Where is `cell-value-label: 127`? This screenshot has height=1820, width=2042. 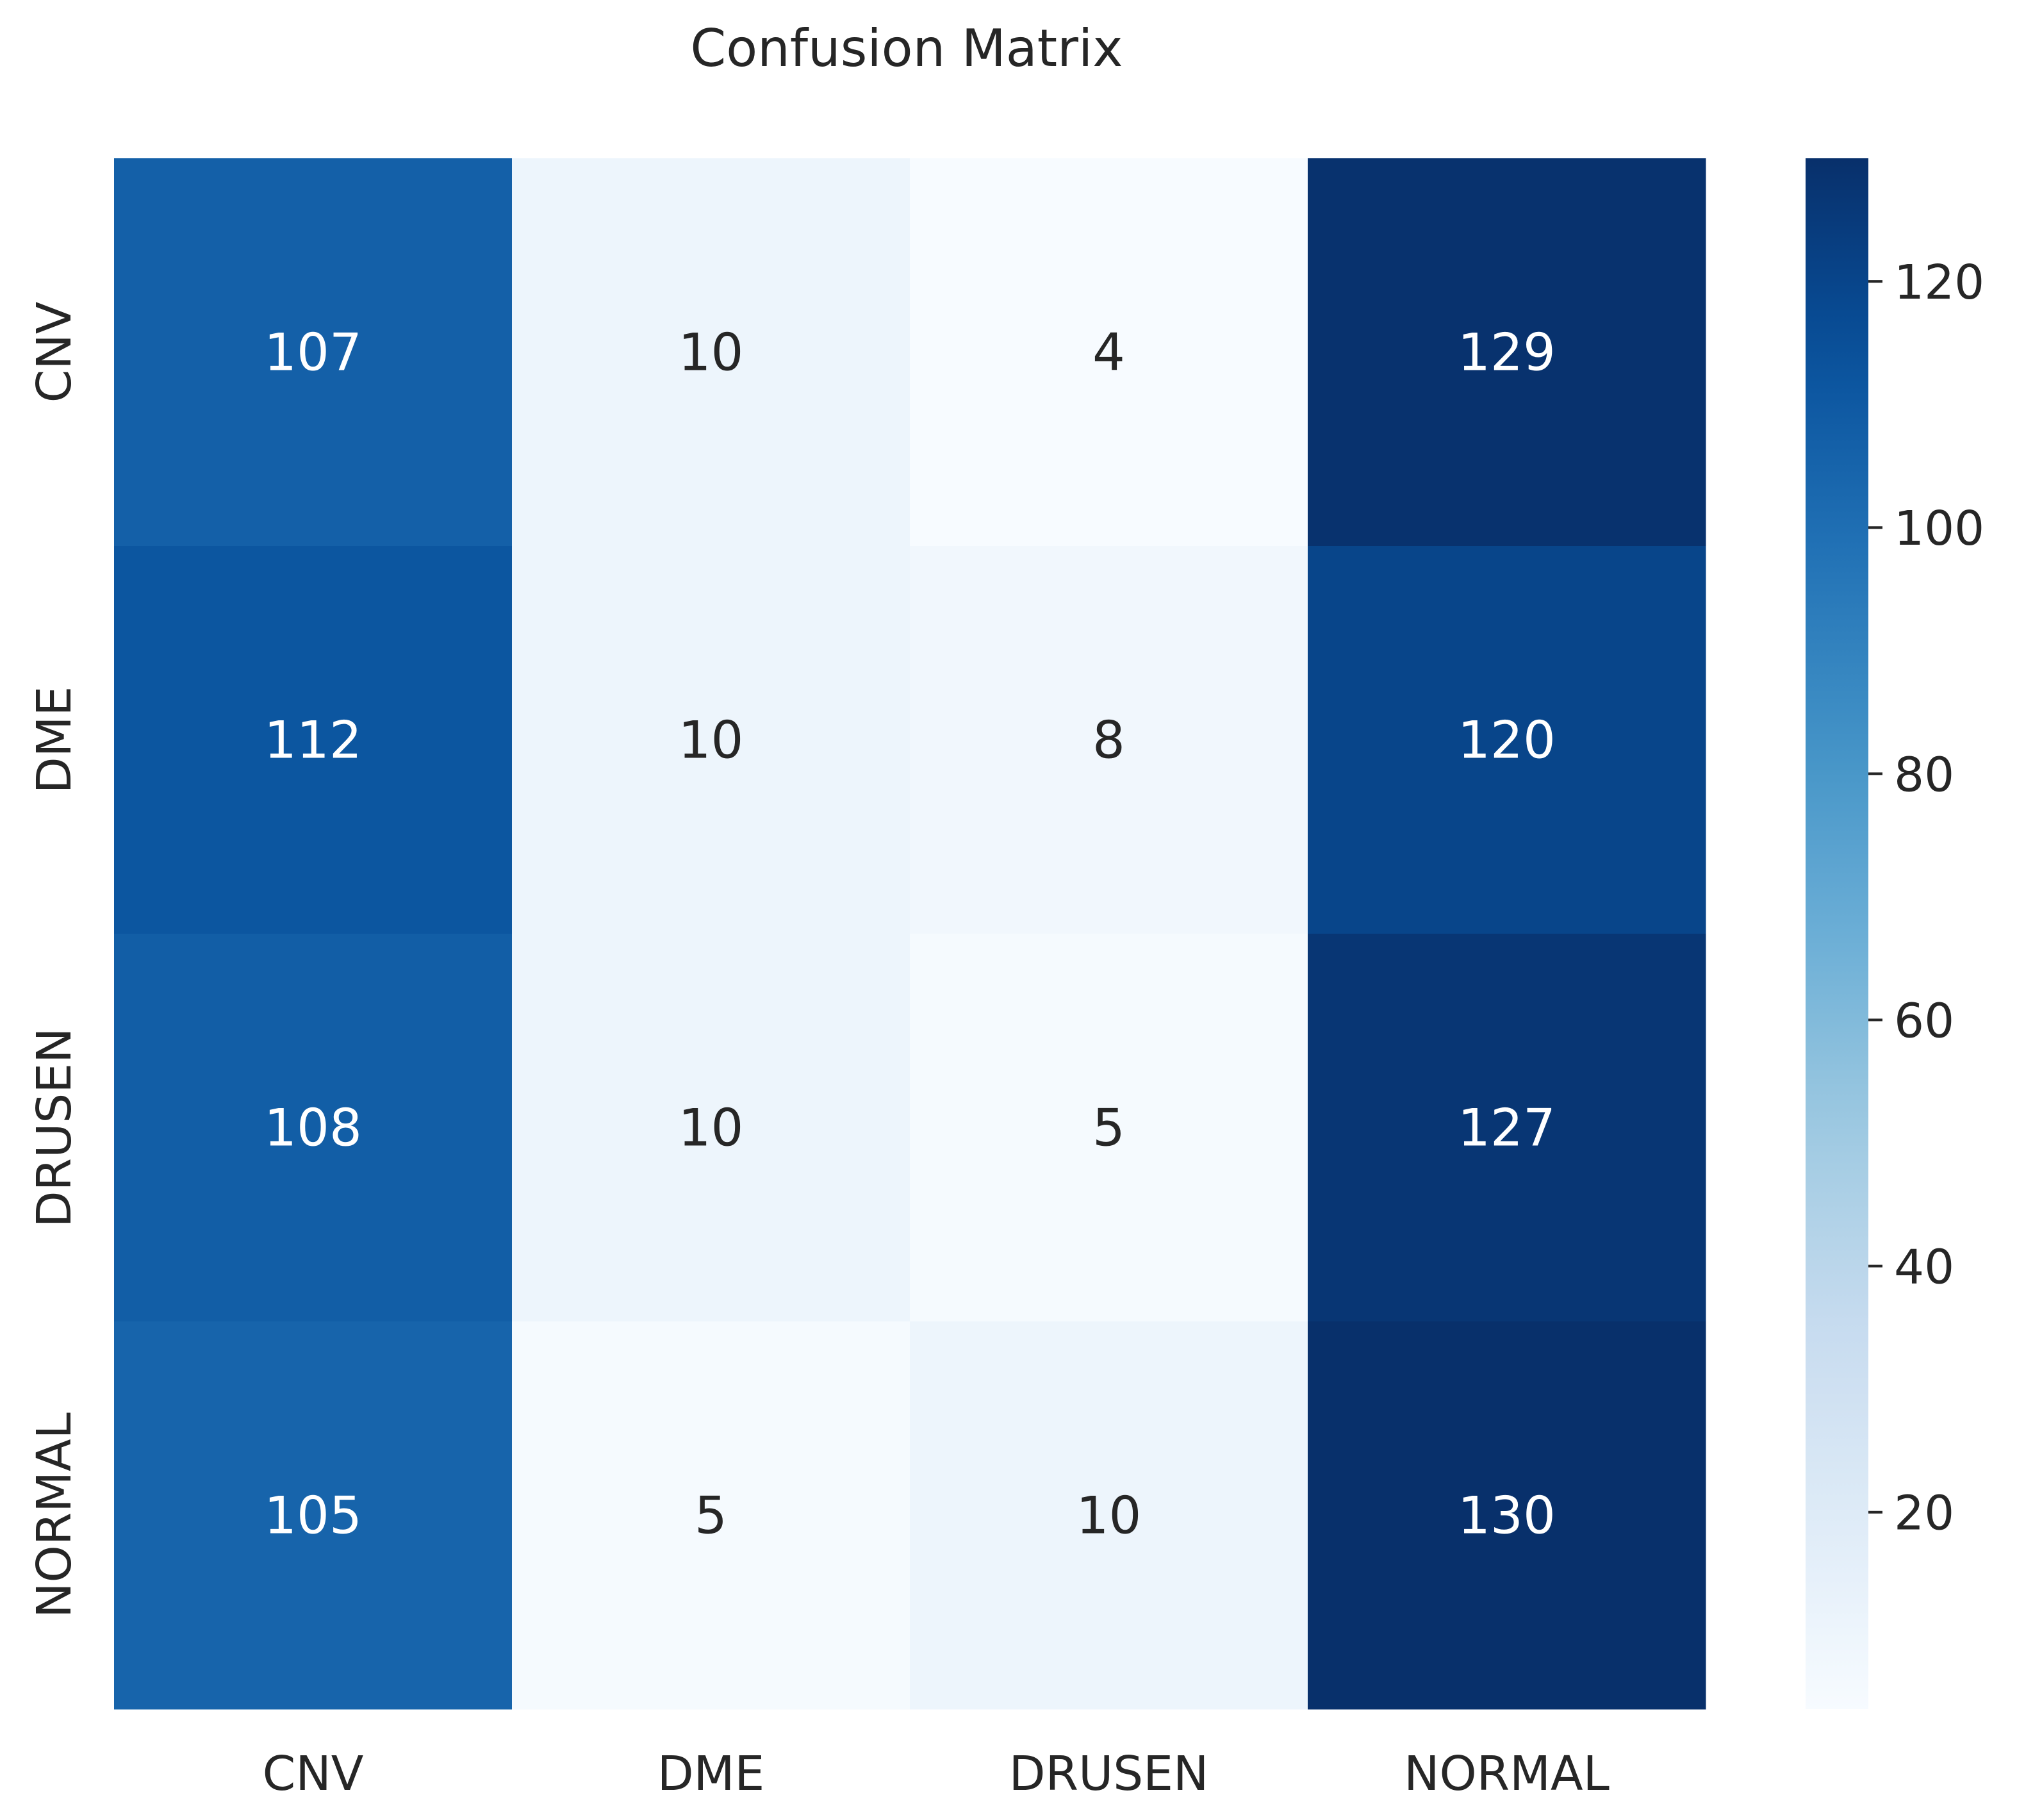 cell-value-label: 127 is located at coordinates (1507, 1128).